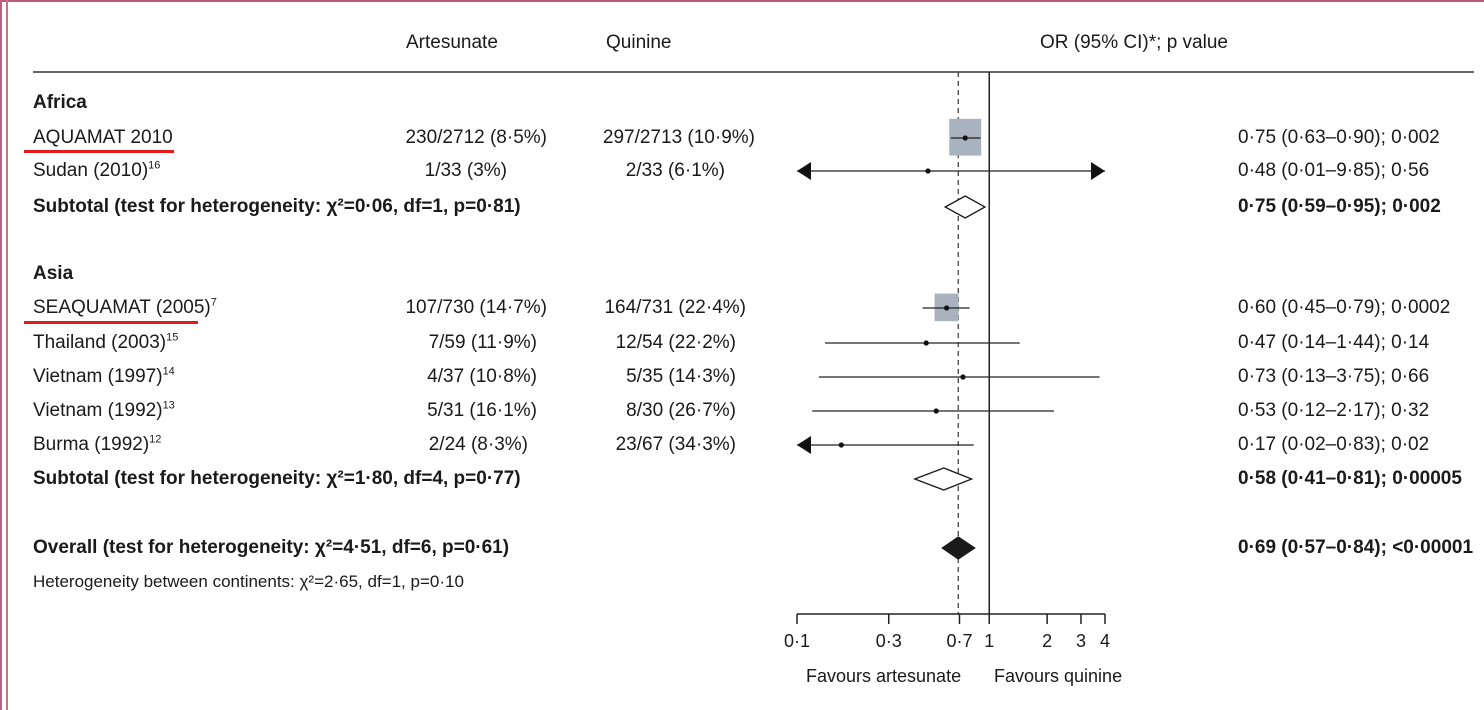 Image resolution: width=1484 pixels, height=710 pixels. What do you see at coordinates (104, 410) in the screenshot?
I see `study-name: Vietnam (1992)13` at bounding box center [104, 410].